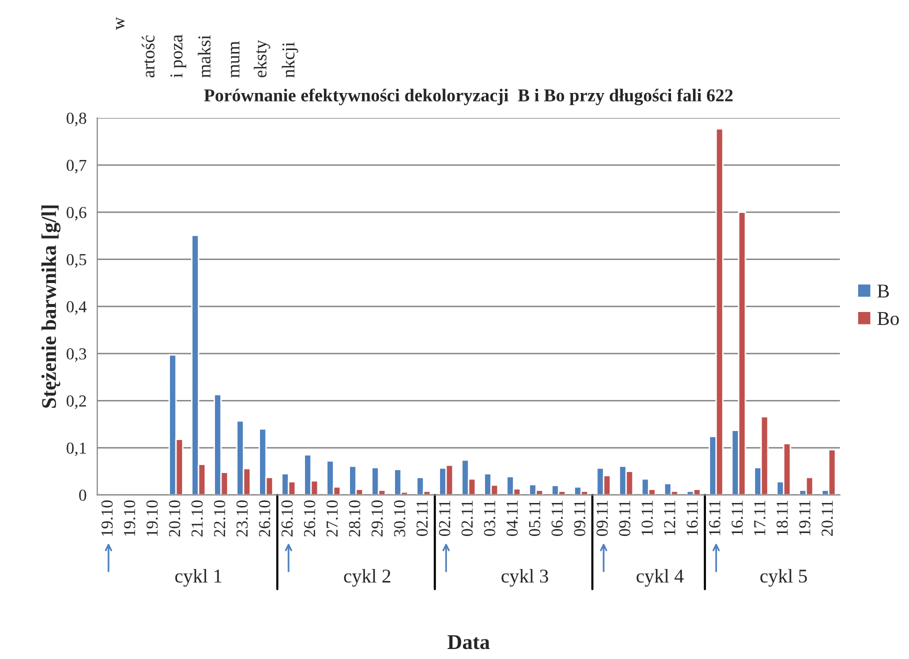 The image size is (909, 659). Describe the element at coordinates (76, 213) in the screenshot. I see `y-tick-label: 0,6` at that location.